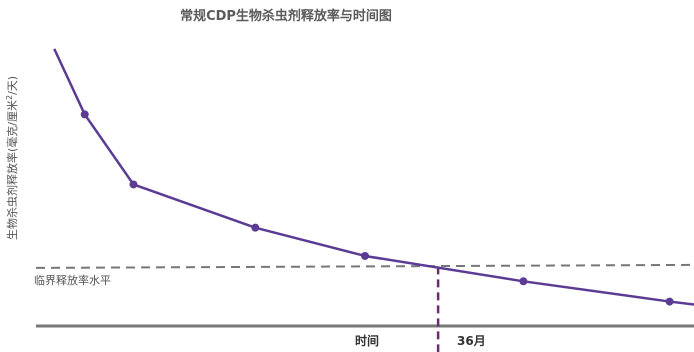 This screenshot has width=694, height=352. I want to click on marker-label: 36月, so click(471, 341).